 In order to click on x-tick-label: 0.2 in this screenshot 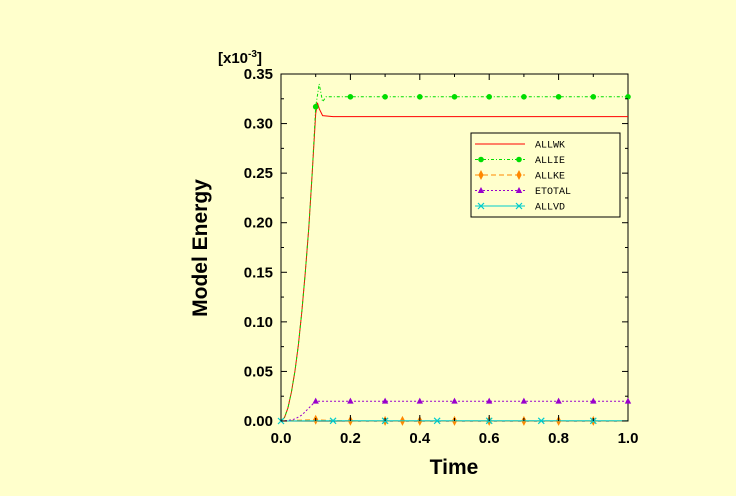, I will do `click(350, 438)`.